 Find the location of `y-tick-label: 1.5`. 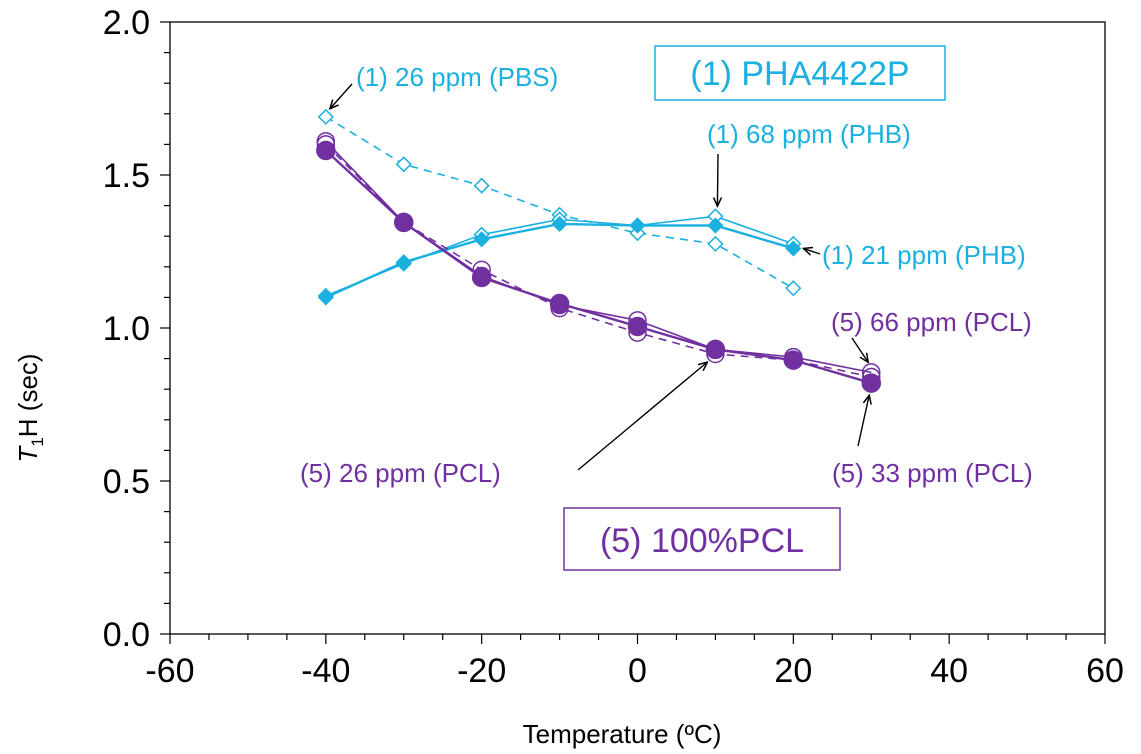

y-tick-label: 1.5 is located at coordinates (126, 176).